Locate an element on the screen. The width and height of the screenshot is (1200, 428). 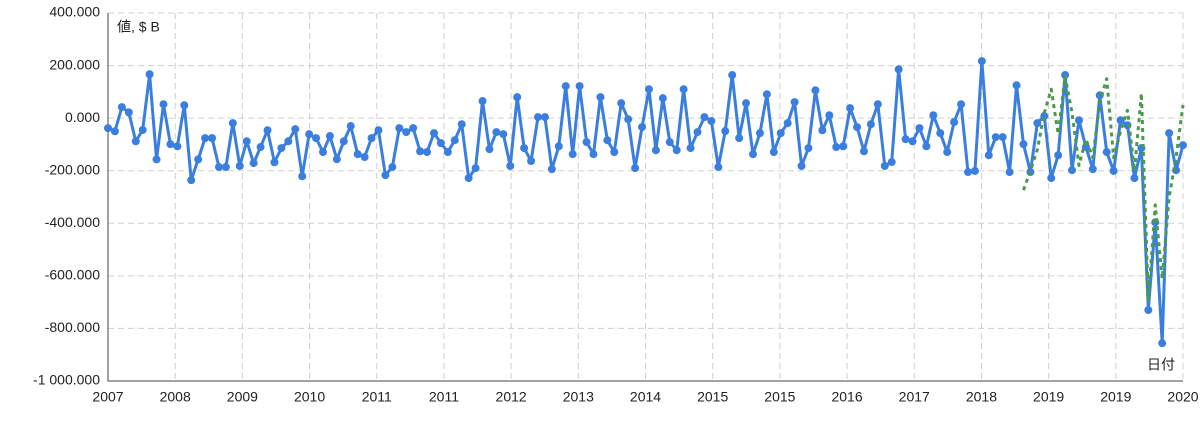
x-tick-label: 2010 is located at coordinates (309, 397).